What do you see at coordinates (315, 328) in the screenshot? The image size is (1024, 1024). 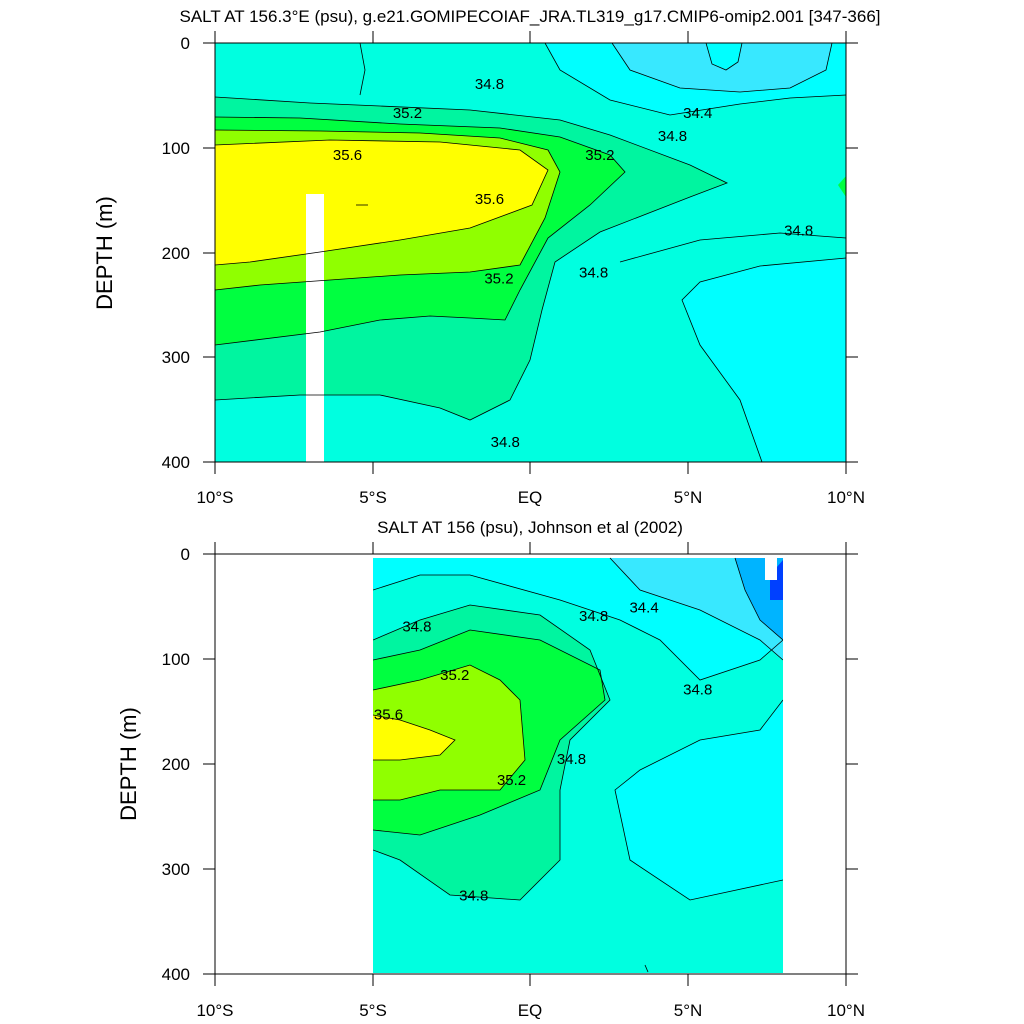 I see `missing-data-strip` at bounding box center [315, 328].